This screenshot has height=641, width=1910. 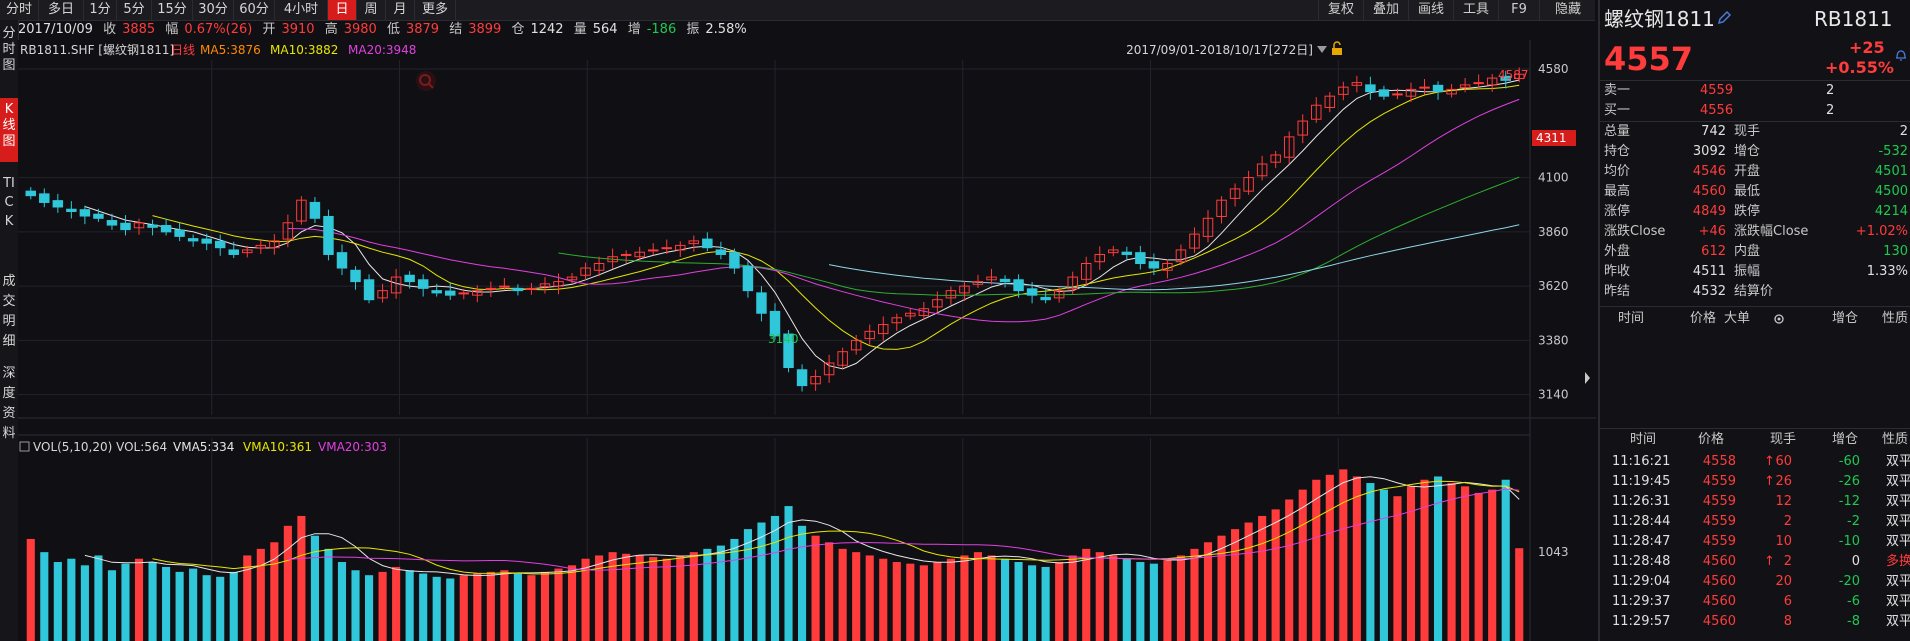 I want to click on settings-gear-icon, so click(x=1779, y=319).